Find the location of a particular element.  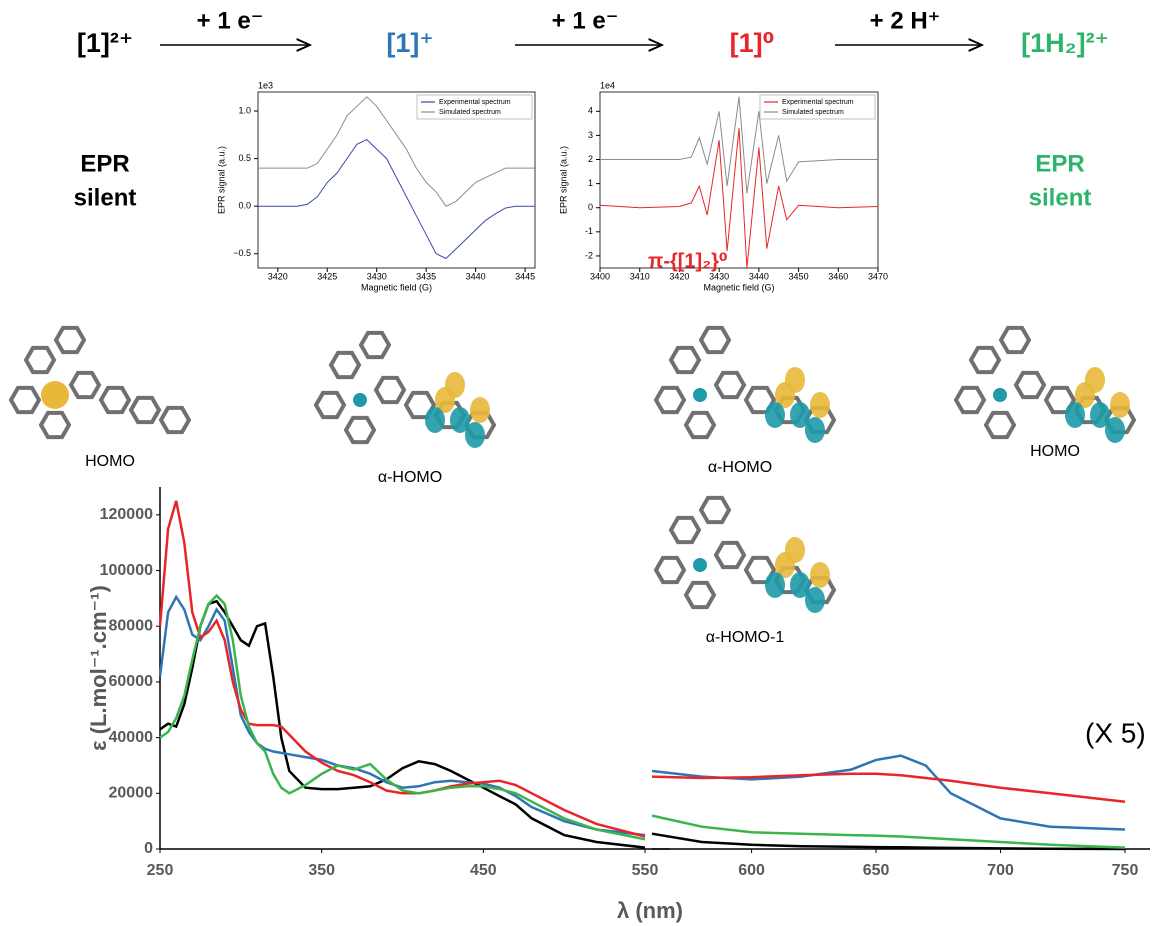

x-tick-label: 3445 is located at coordinates (525, 276).